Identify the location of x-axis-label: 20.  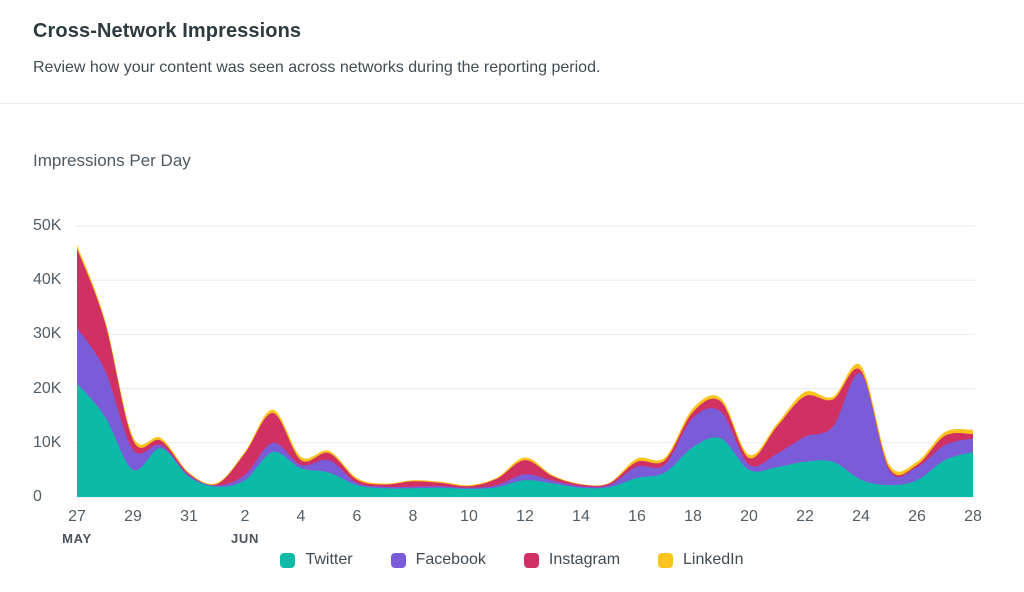
(749, 516).